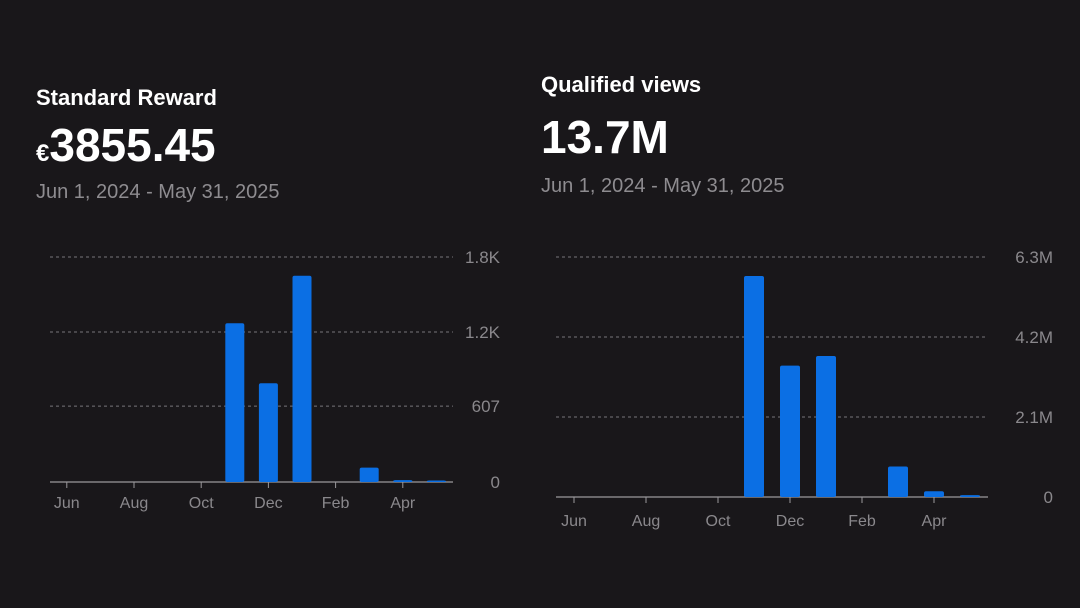 The image size is (1080, 608). What do you see at coordinates (43, 153) in the screenshot?
I see `currency-symbol: €` at bounding box center [43, 153].